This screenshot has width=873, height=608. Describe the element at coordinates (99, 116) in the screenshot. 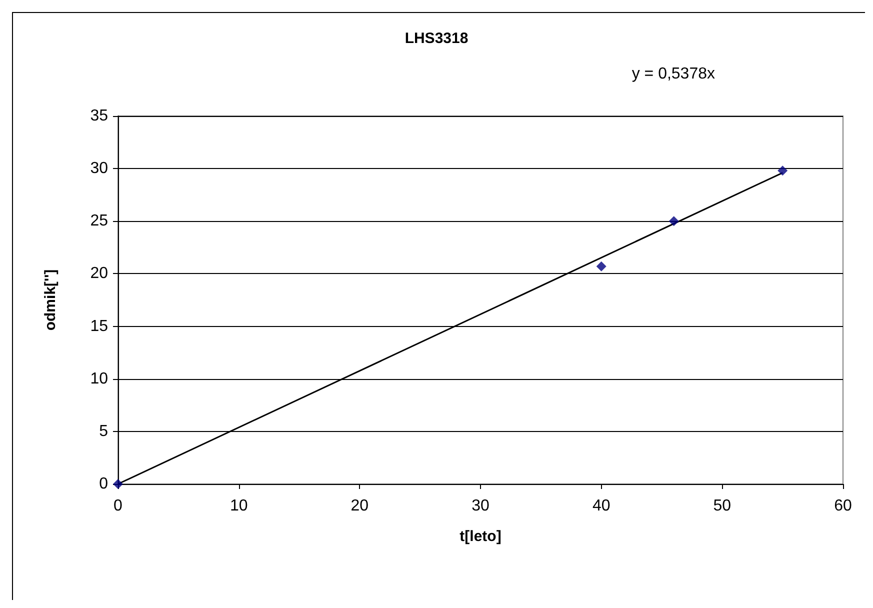

I see `y-tick-label: 35` at that location.